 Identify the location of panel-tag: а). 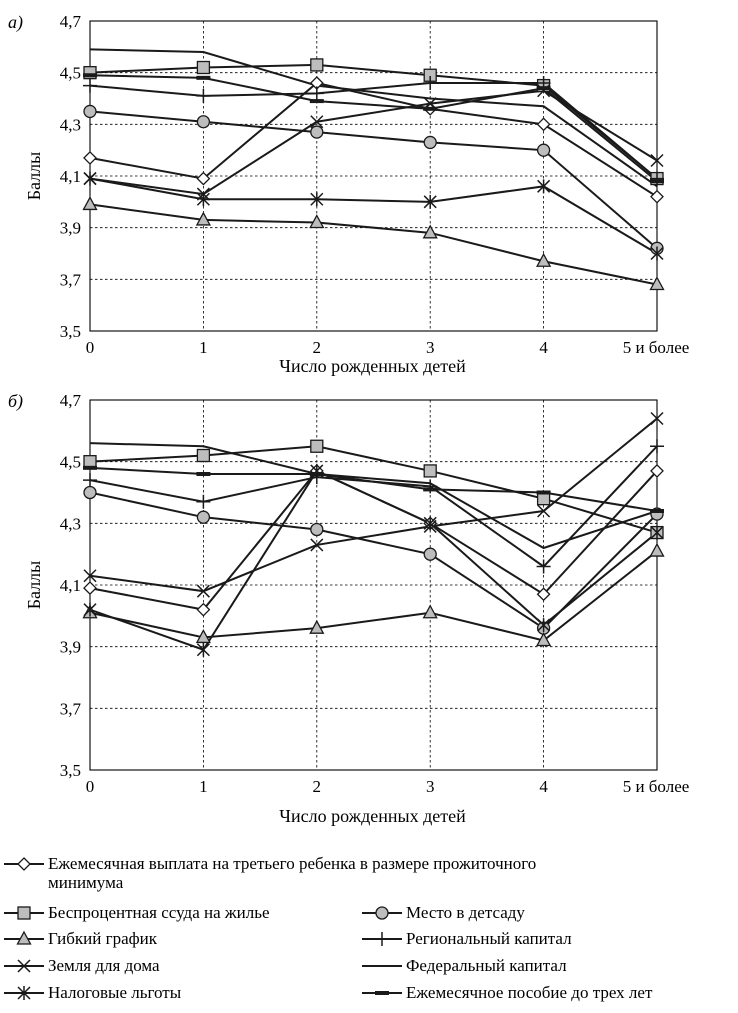
(15, 22).